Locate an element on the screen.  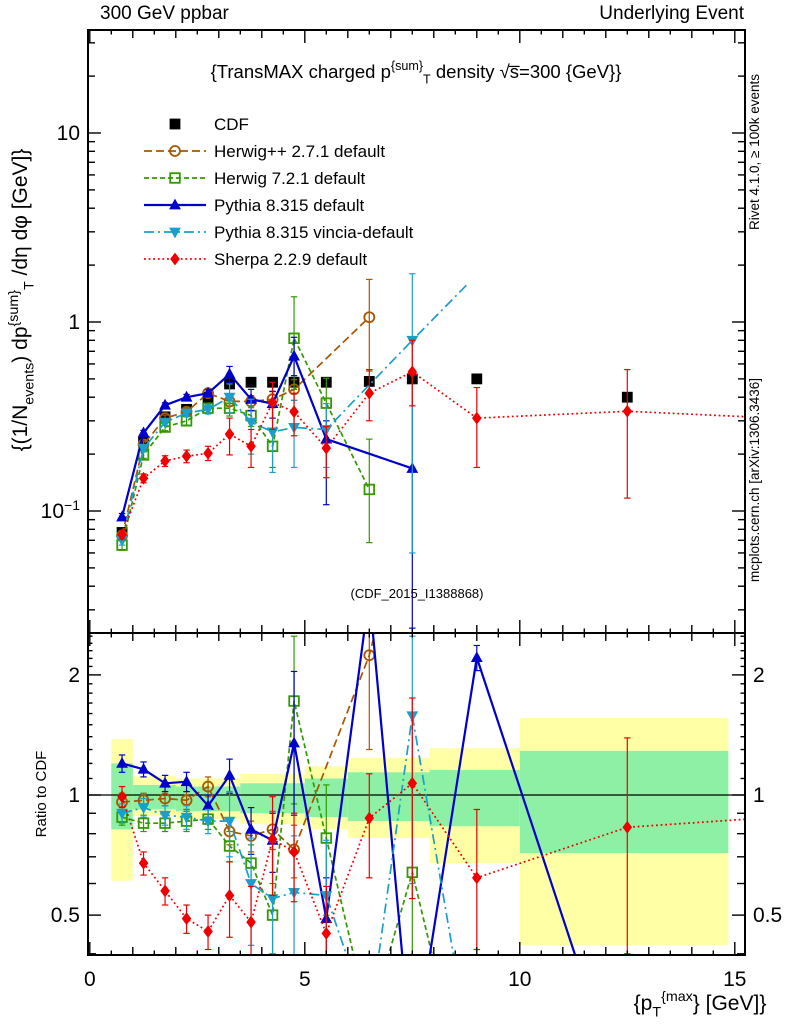
legend-label: Pythia 8.315 default is located at coordinates (289, 205).